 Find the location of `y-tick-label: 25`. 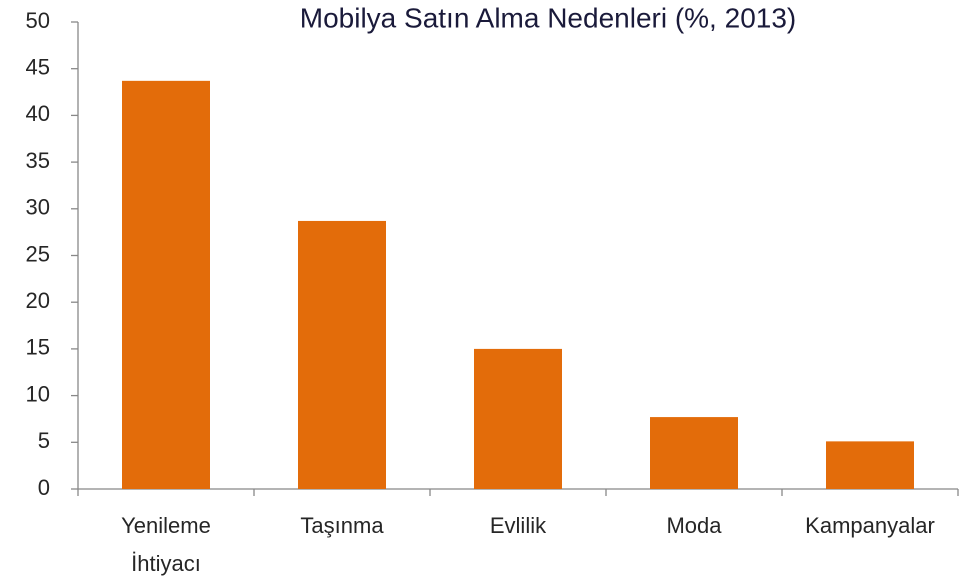

y-tick-label: 25 is located at coordinates (38, 253).